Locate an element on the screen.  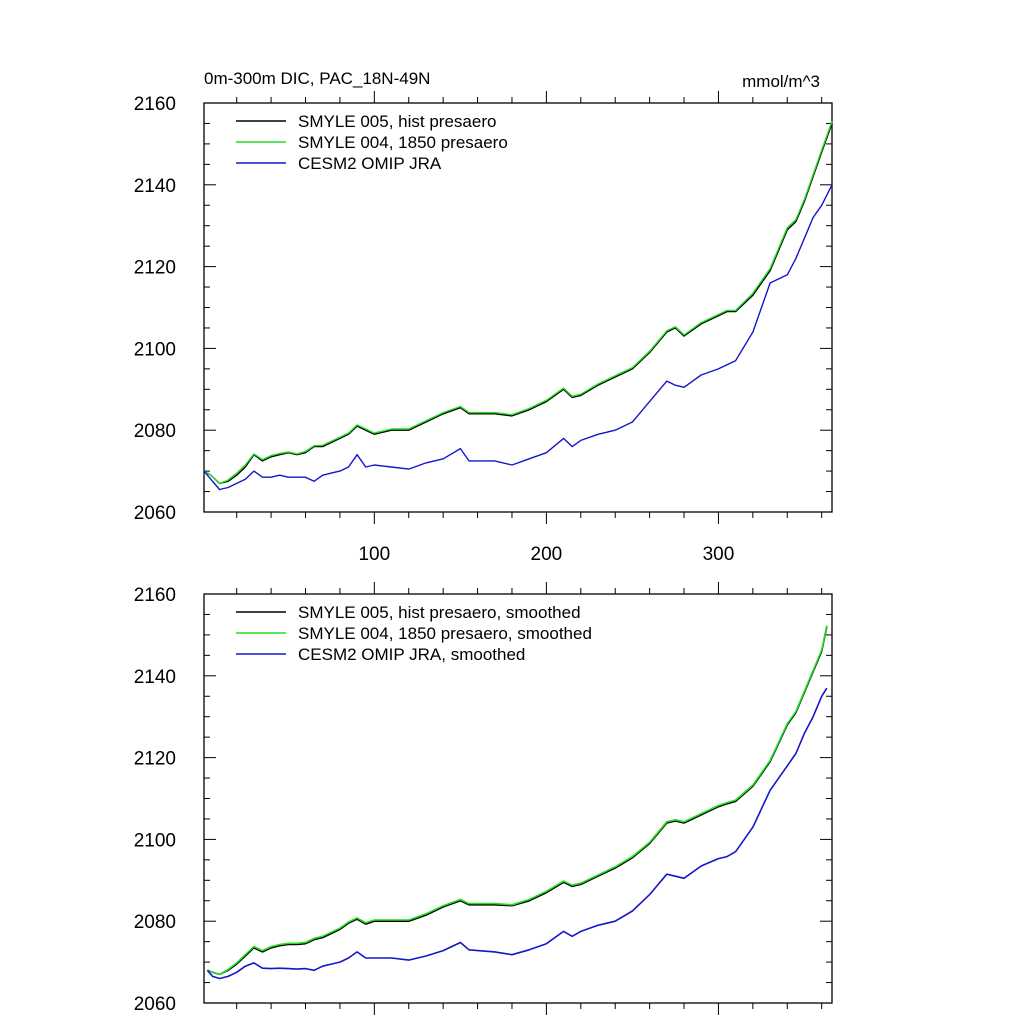
legend-label: CESM2 OMIP JRA, smoothed is located at coordinates (411, 654).